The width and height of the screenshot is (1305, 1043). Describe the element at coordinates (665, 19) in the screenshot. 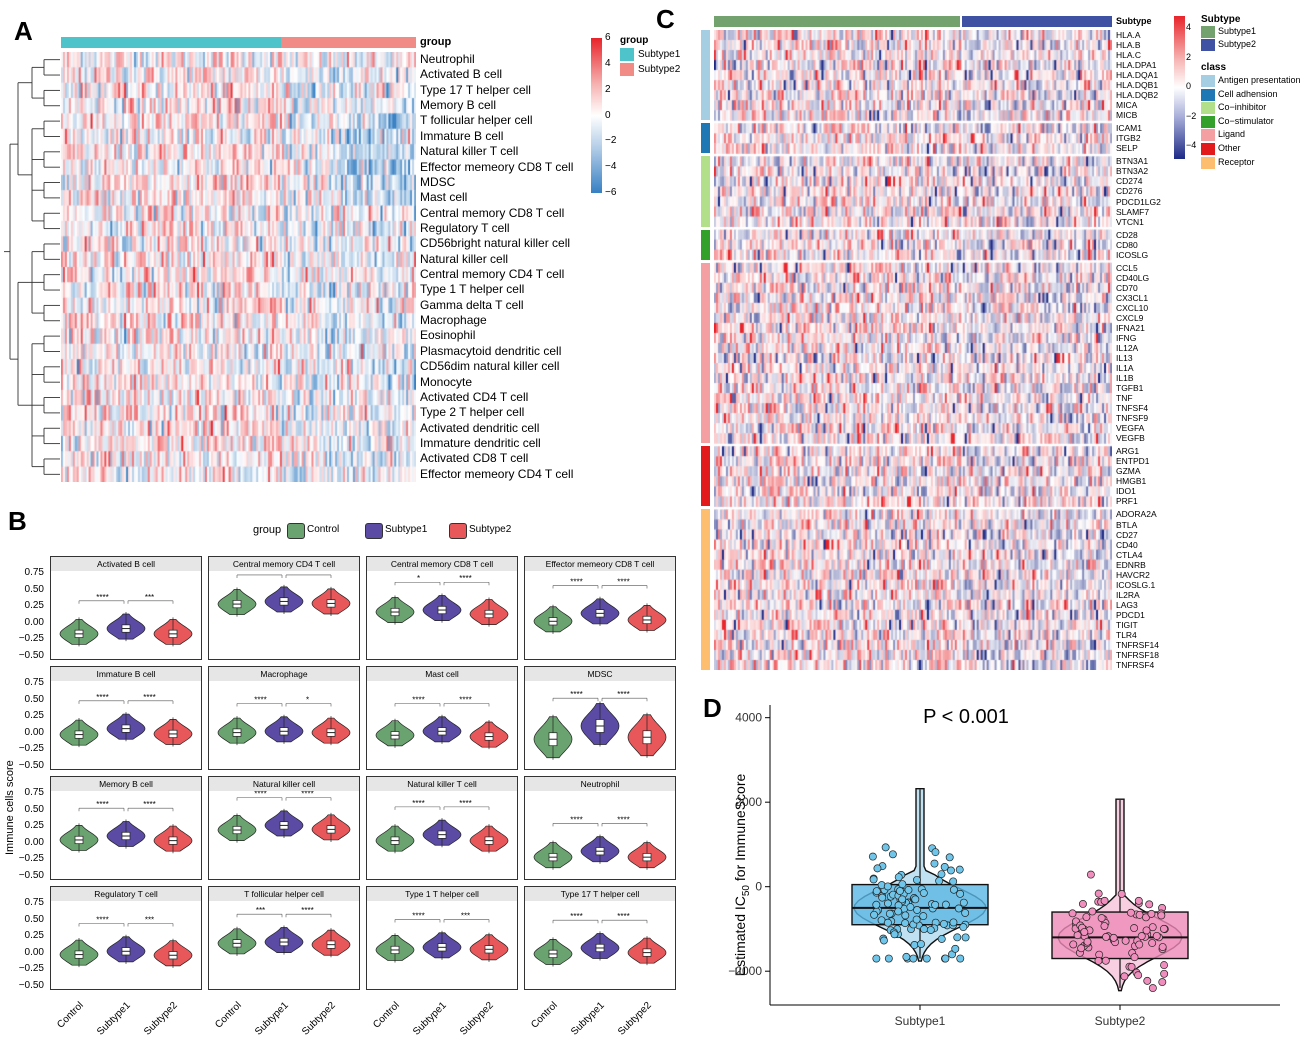

I see `panel-label-c: C` at that location.